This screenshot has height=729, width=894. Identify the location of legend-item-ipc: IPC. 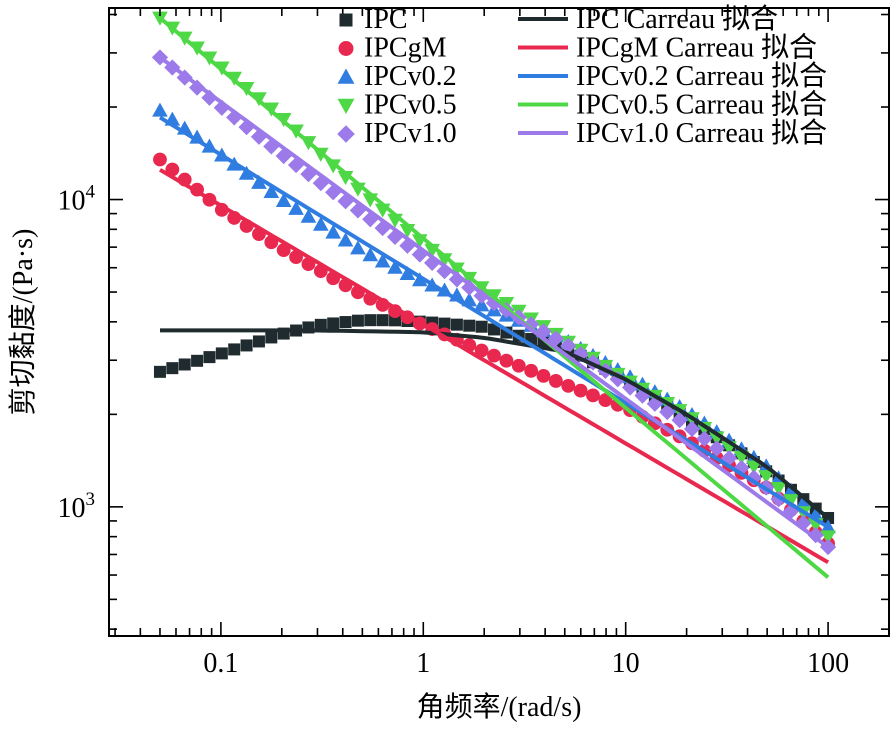
(373, 19).